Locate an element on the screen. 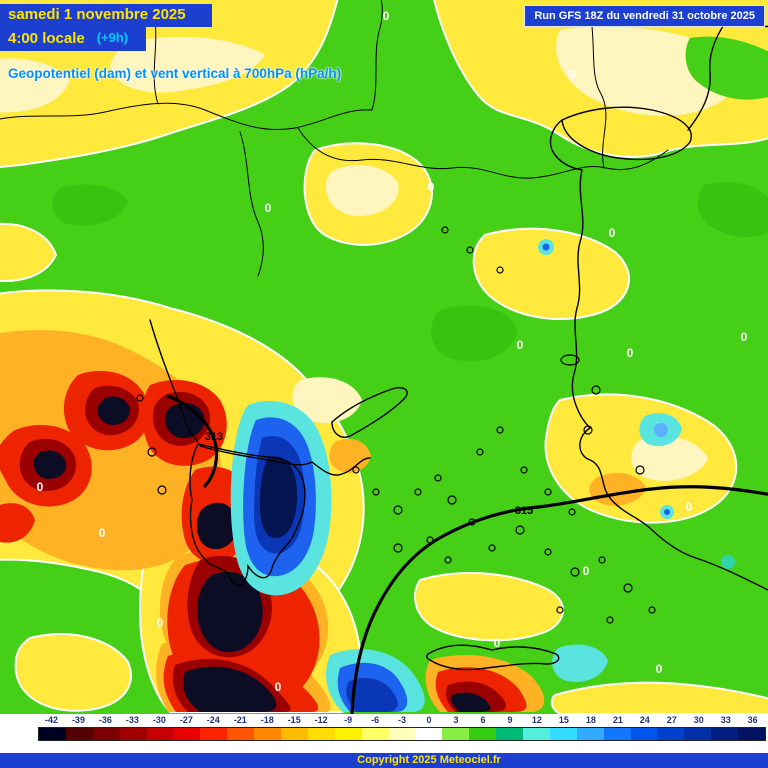  colorbar-tick-label: -21 is located at coordinates (240, 720).